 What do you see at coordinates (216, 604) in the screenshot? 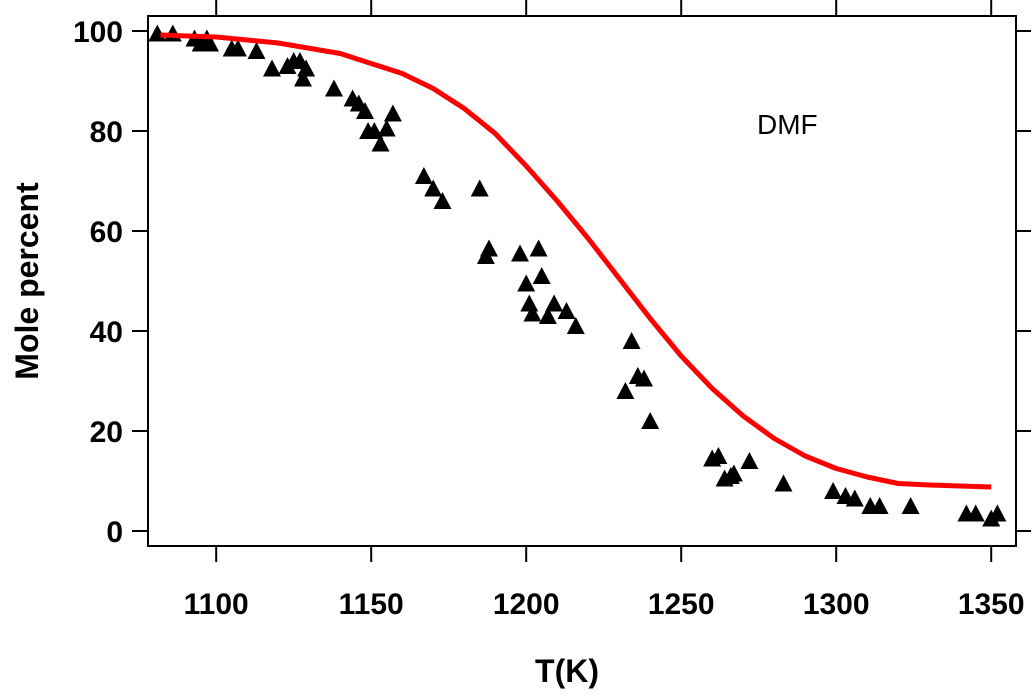
I see `x-tick-label: 1100` at bounding box center [216, 604].